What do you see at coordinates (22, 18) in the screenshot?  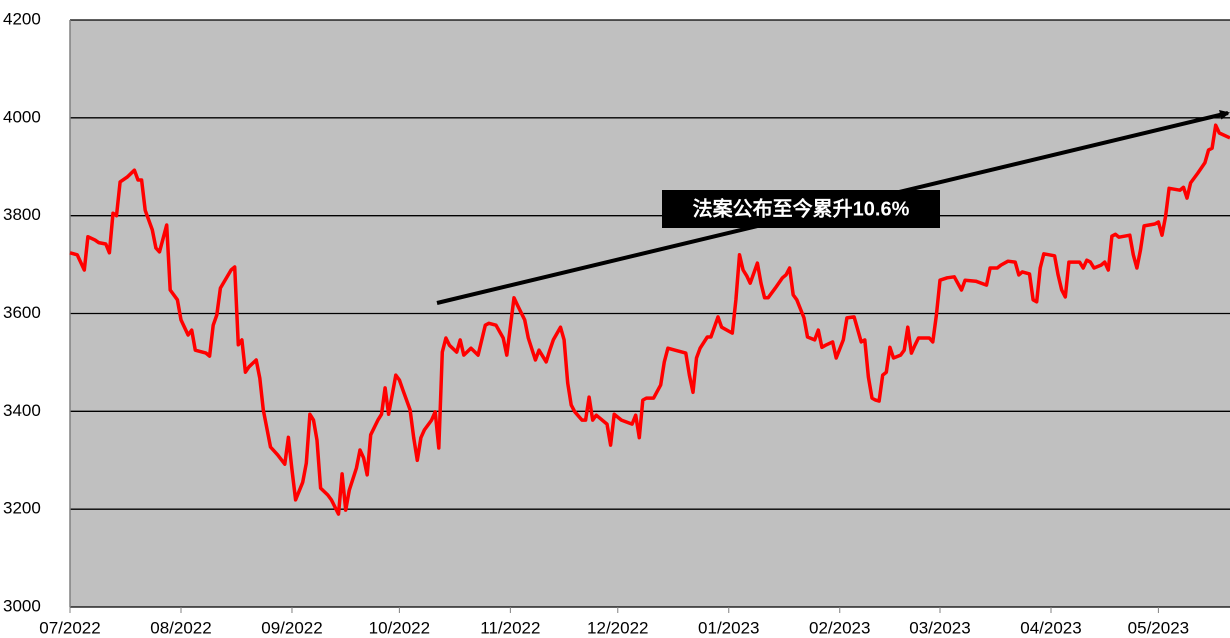 I see `y-tick-label: 4200` at bounding box center [22, 18].